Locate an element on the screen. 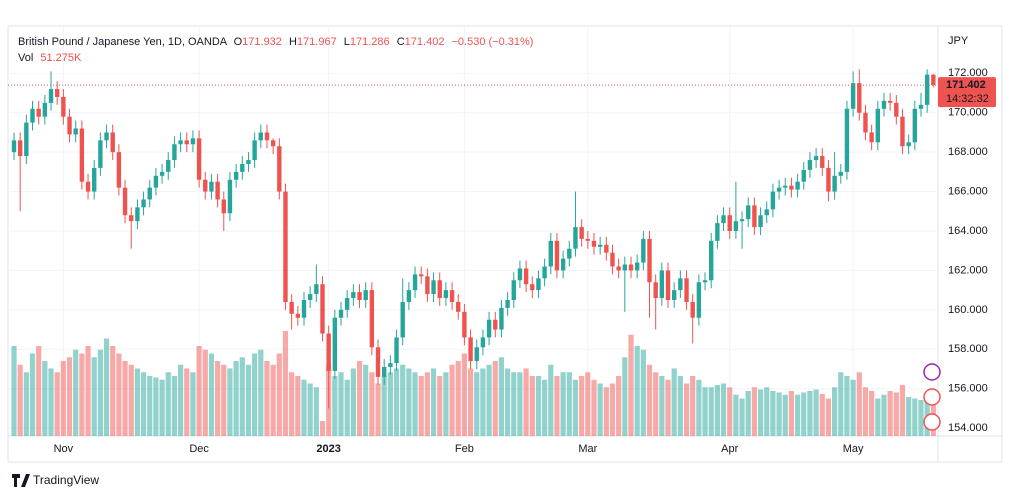 Image resolution: width=1012 pixels, height=498 pixels. y-tick-label: 168.000 is located at coordinates (968, 152).